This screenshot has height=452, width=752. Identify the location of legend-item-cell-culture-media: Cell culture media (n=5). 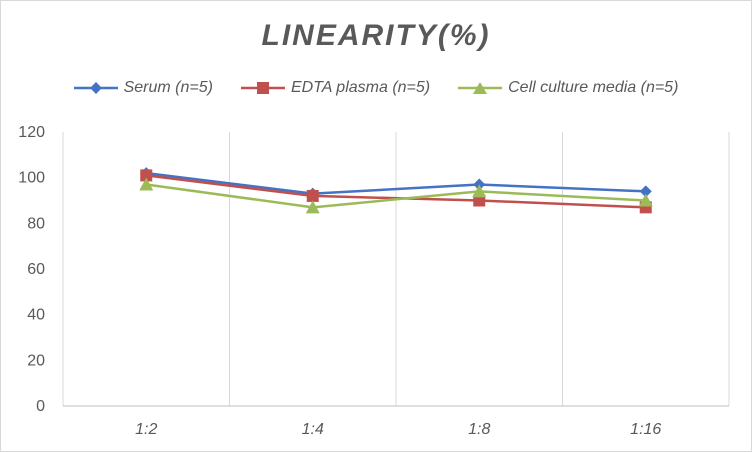
(568, 88).